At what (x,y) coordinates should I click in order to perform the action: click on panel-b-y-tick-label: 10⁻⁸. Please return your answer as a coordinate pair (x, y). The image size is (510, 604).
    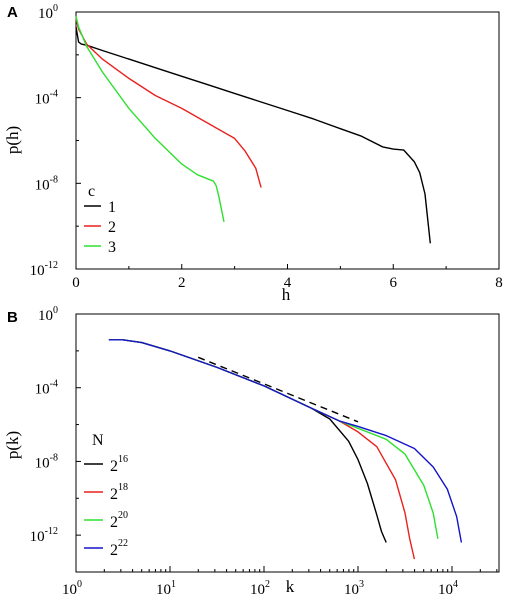
    Looking at the image, I should click on (46, 461).